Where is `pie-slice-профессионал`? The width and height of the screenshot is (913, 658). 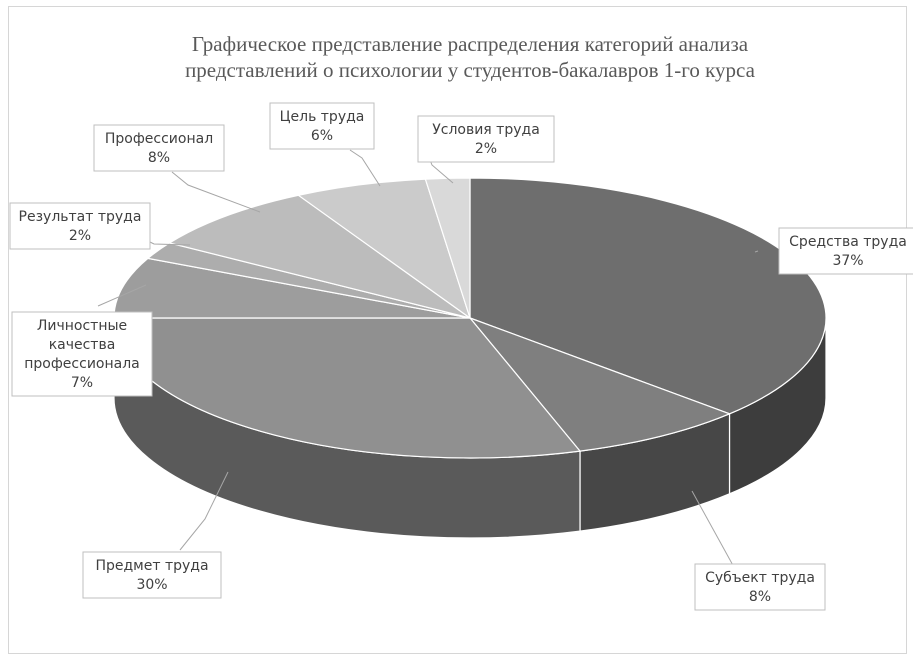 pie-slice-профессионал is located at coordinates (319, 256).